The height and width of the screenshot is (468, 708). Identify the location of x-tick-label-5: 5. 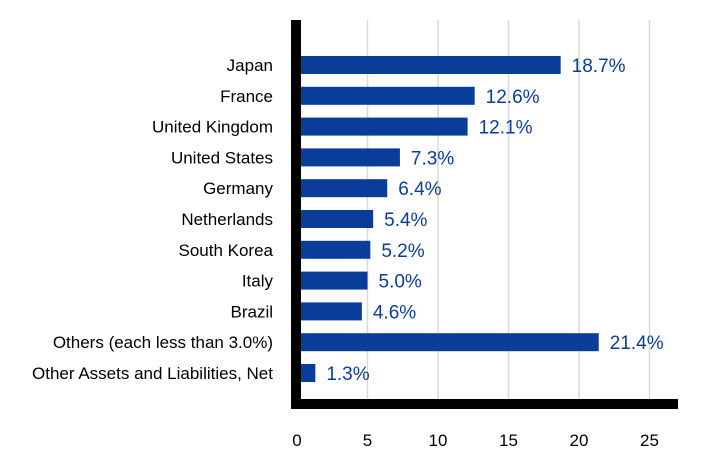
(367, 440).